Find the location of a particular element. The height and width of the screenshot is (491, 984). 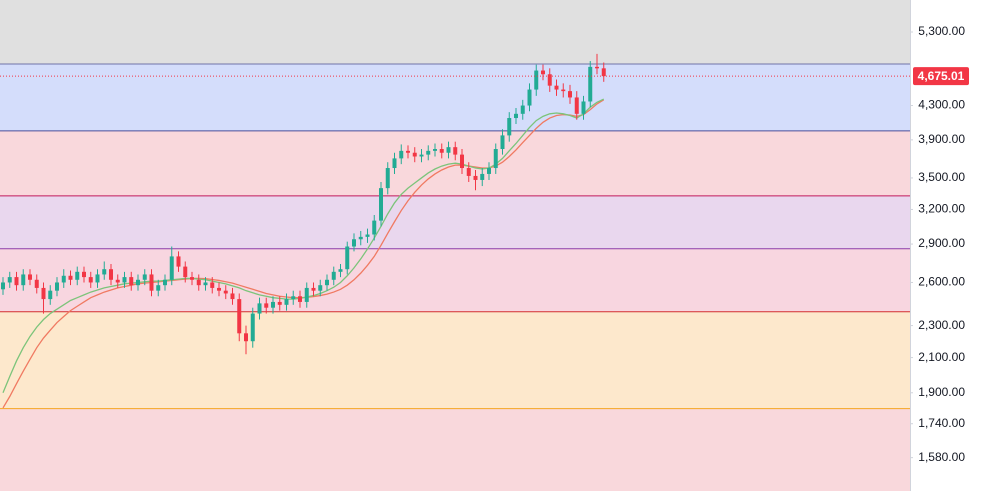

y-tick-label: 3,900.00 is located at coordinates (941, 139).